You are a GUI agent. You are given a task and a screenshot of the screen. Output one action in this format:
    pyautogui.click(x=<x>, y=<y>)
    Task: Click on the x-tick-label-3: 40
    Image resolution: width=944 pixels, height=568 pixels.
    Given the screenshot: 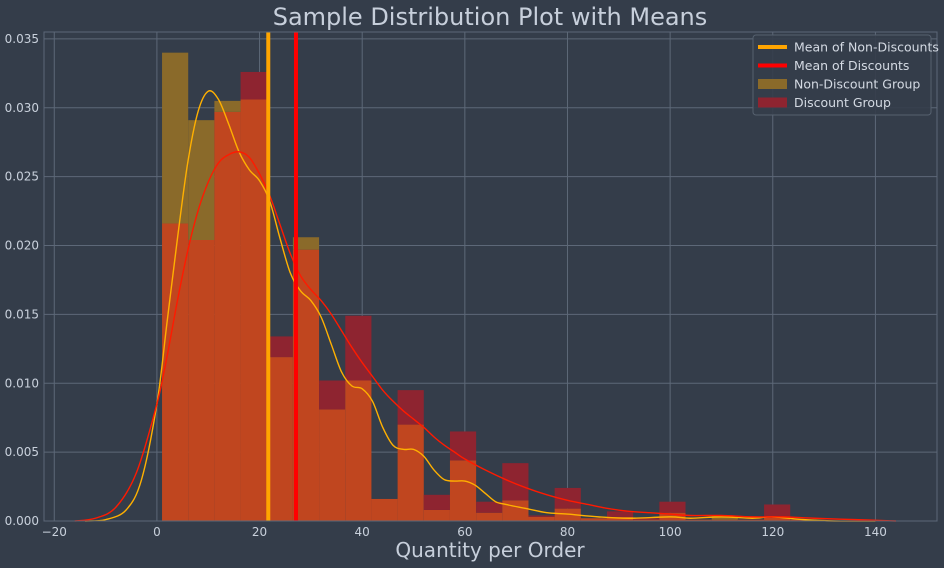 What is the action you would take?
    pyautogui.click(x=362, y=532)
    